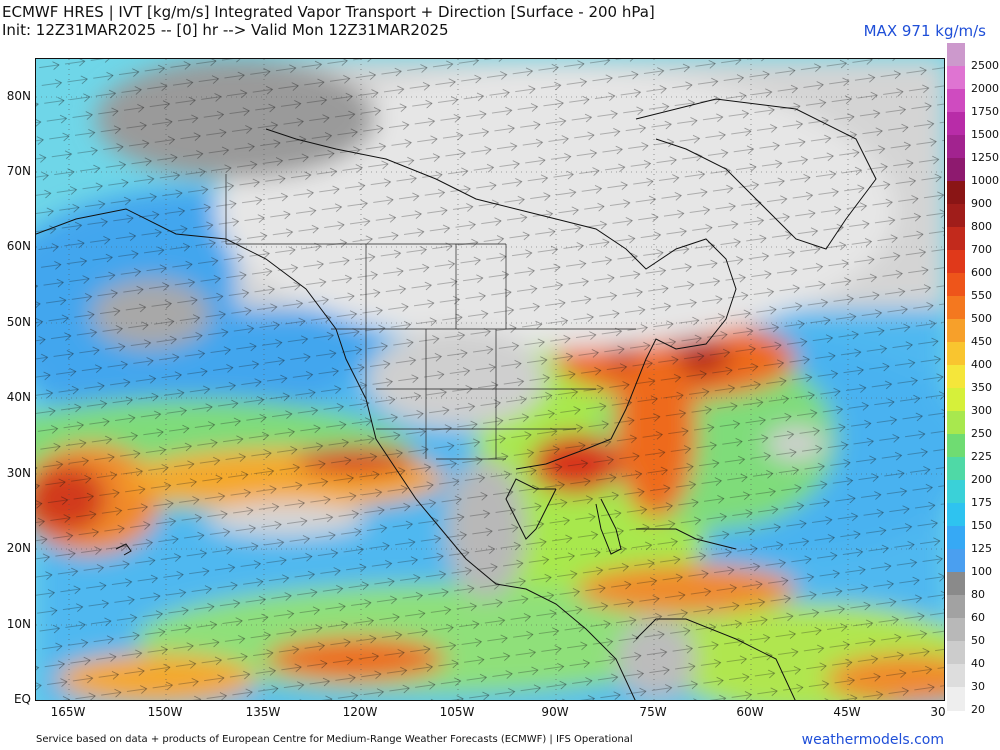  I want to click on lon-label: 60W, so click(750, 712).